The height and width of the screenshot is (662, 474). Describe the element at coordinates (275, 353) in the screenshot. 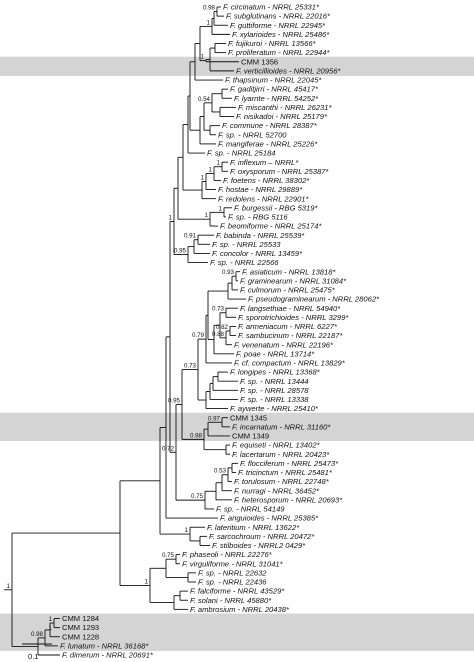

I see `taxon-label: F. poae - NRRL 13714*` at that location.